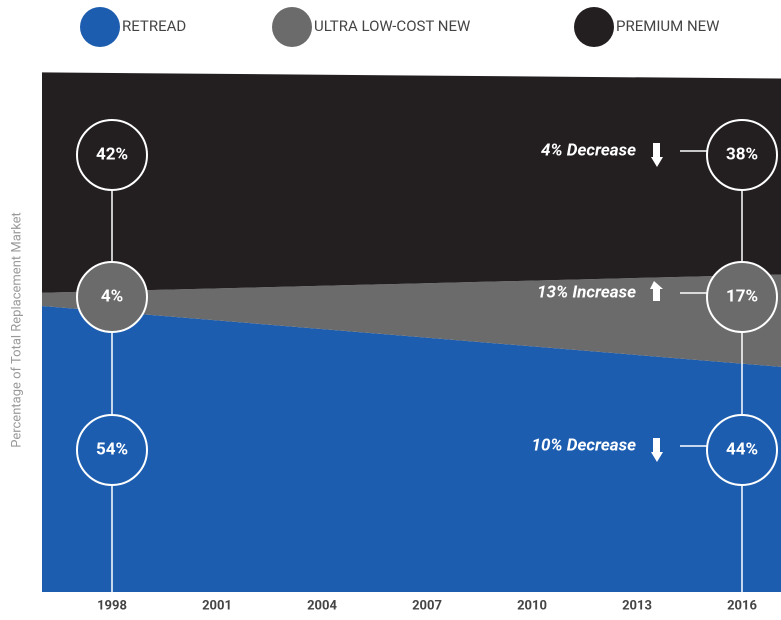  I want to click on value-label: 17%, so click(742, 296).